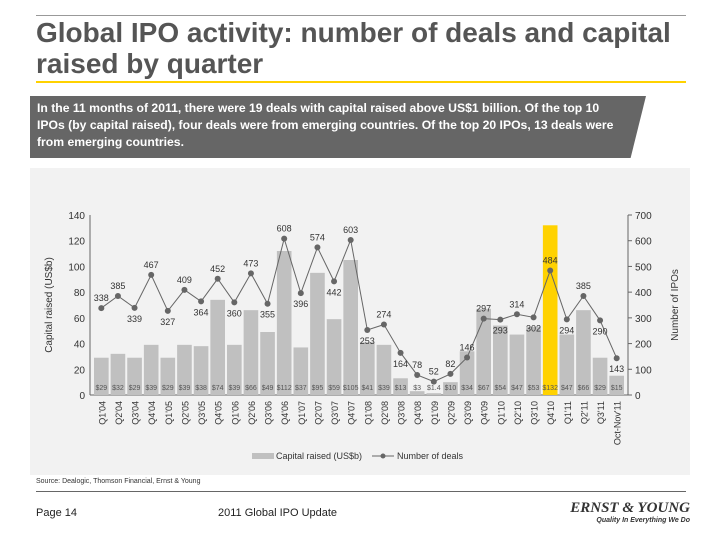  Describe the element at coordinates (119, 413) in the screenshot. I see `x-tick-label: Q2'04` at that location.